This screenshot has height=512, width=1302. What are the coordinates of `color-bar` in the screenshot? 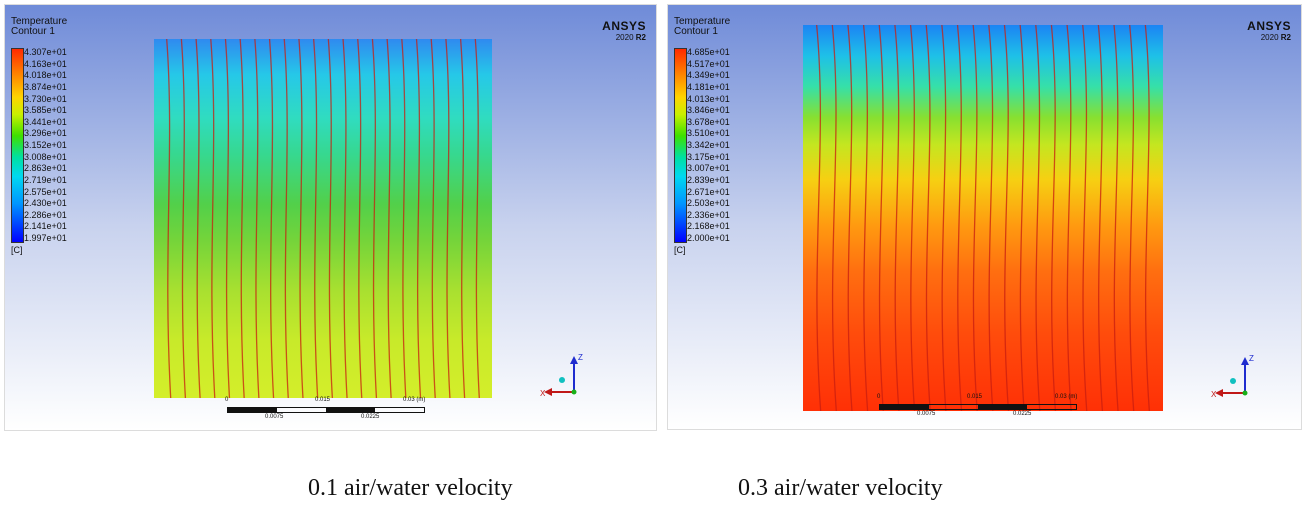 It's located at (680, 145).